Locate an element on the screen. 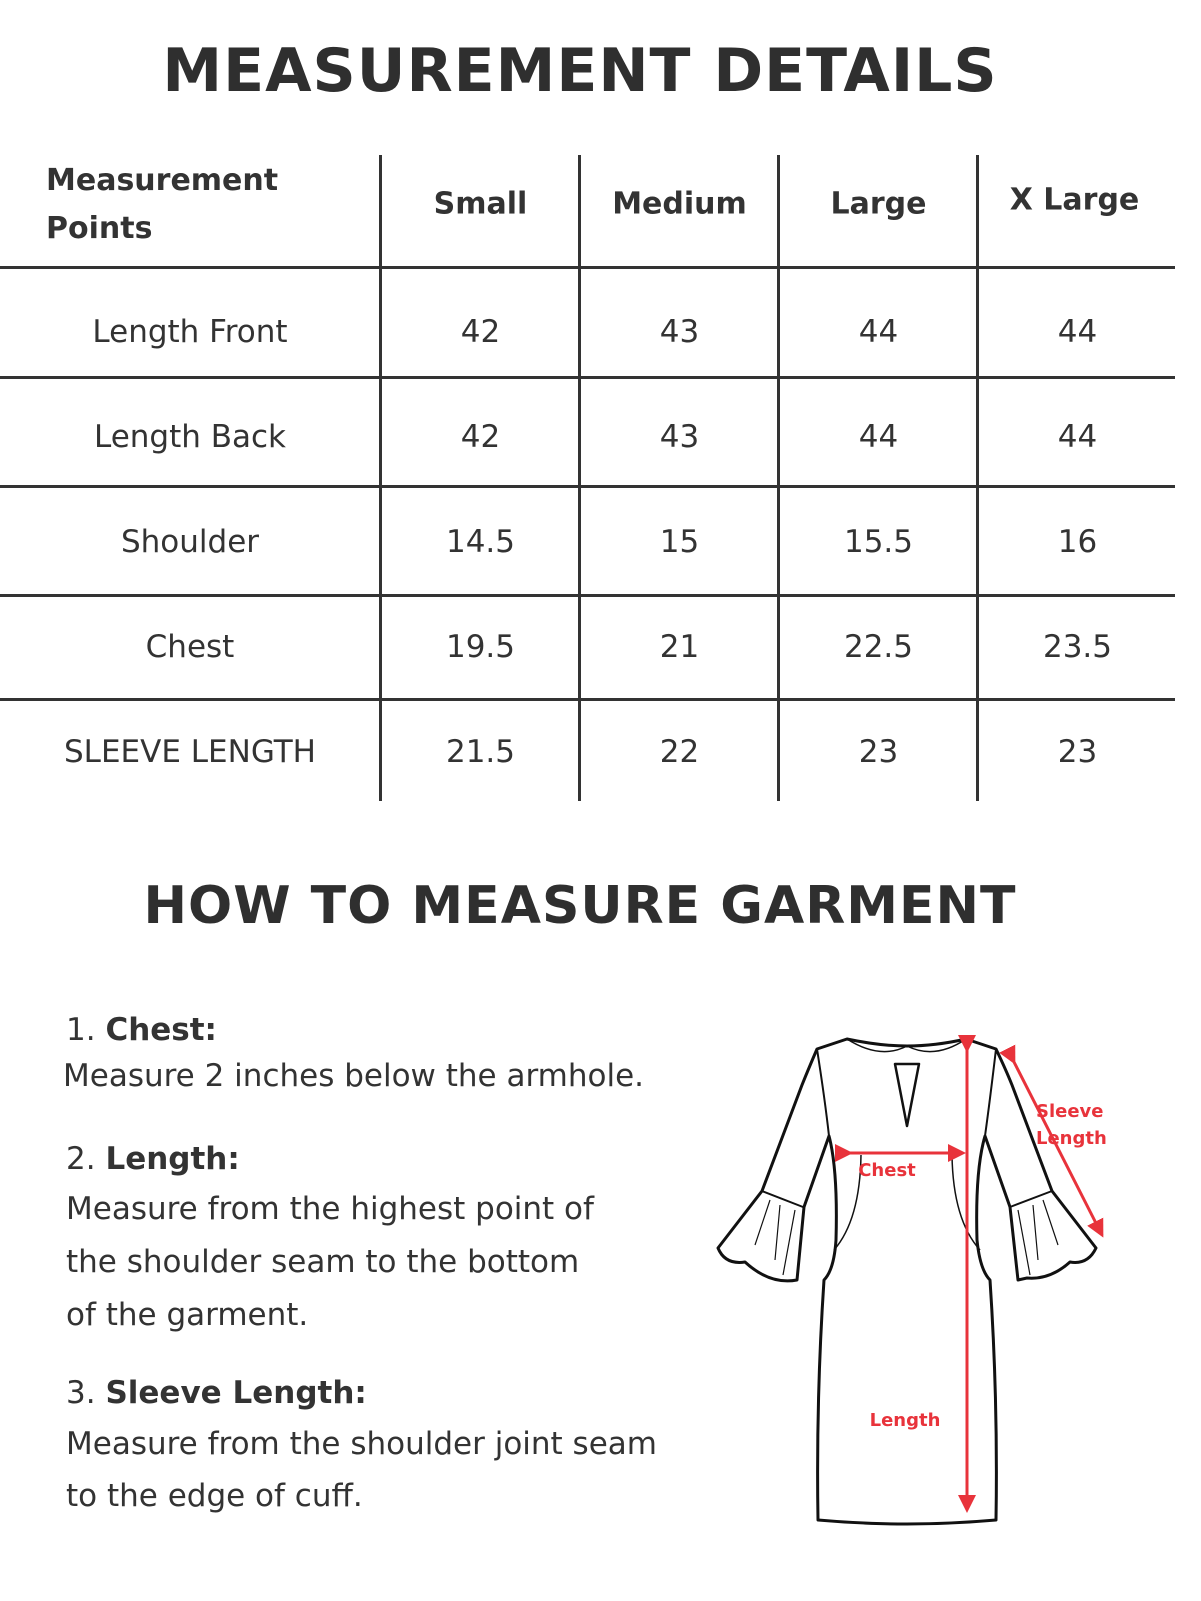  step-number: 3. is located at coordinates (81, 1393).